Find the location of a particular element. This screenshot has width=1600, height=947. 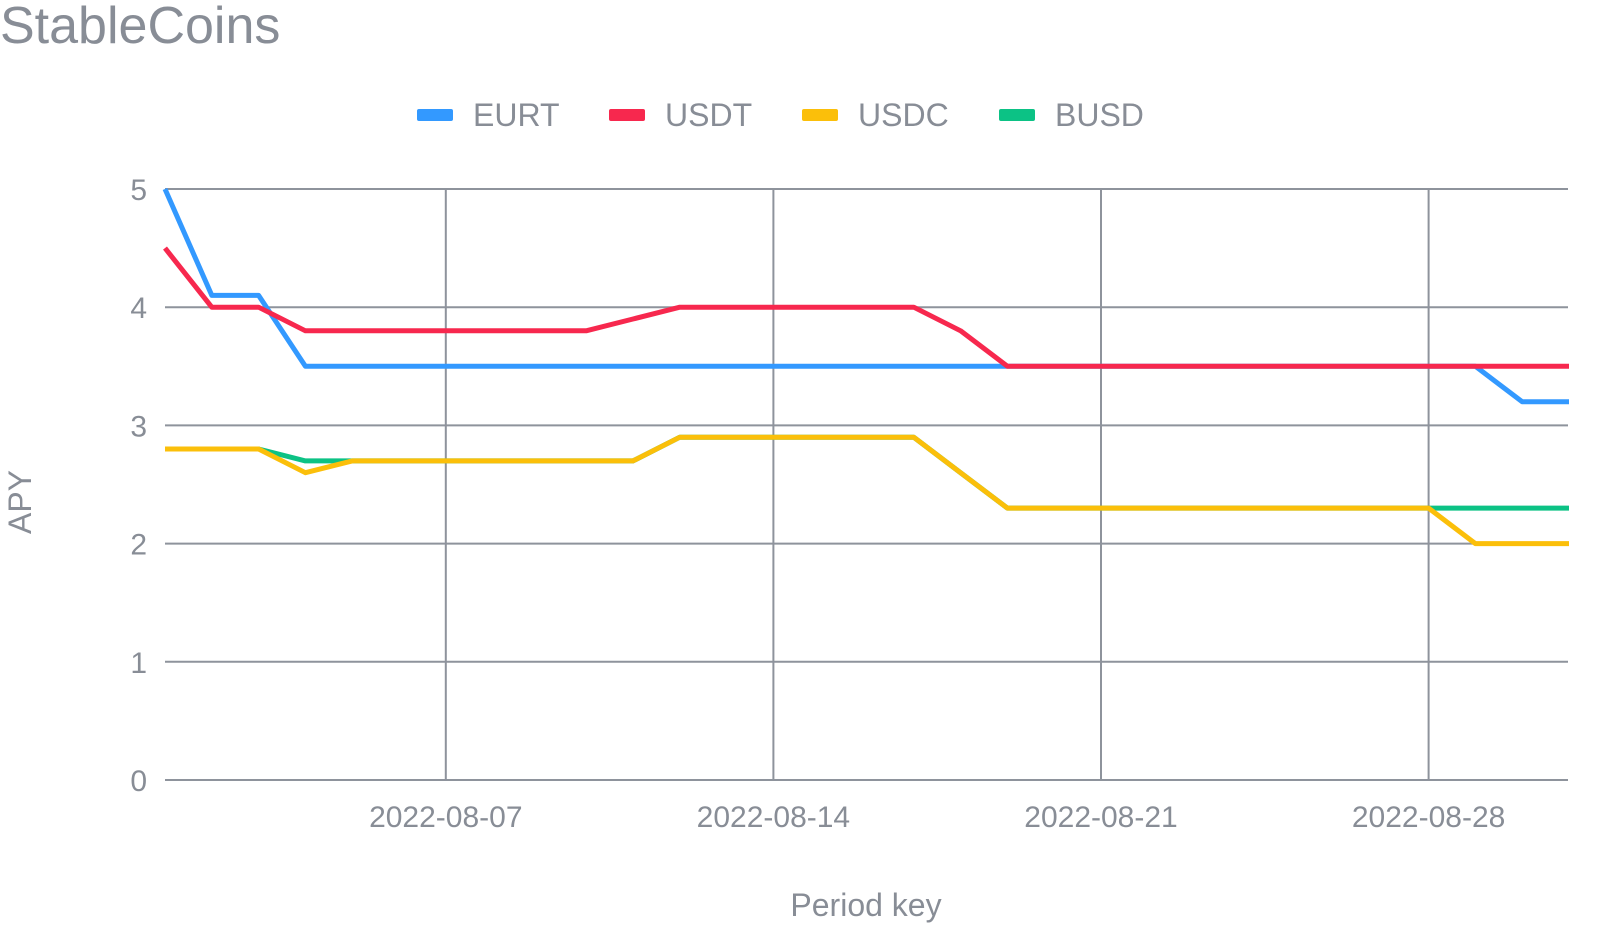

legend-item-usdt: USDT is located at coordinates (680, 115).